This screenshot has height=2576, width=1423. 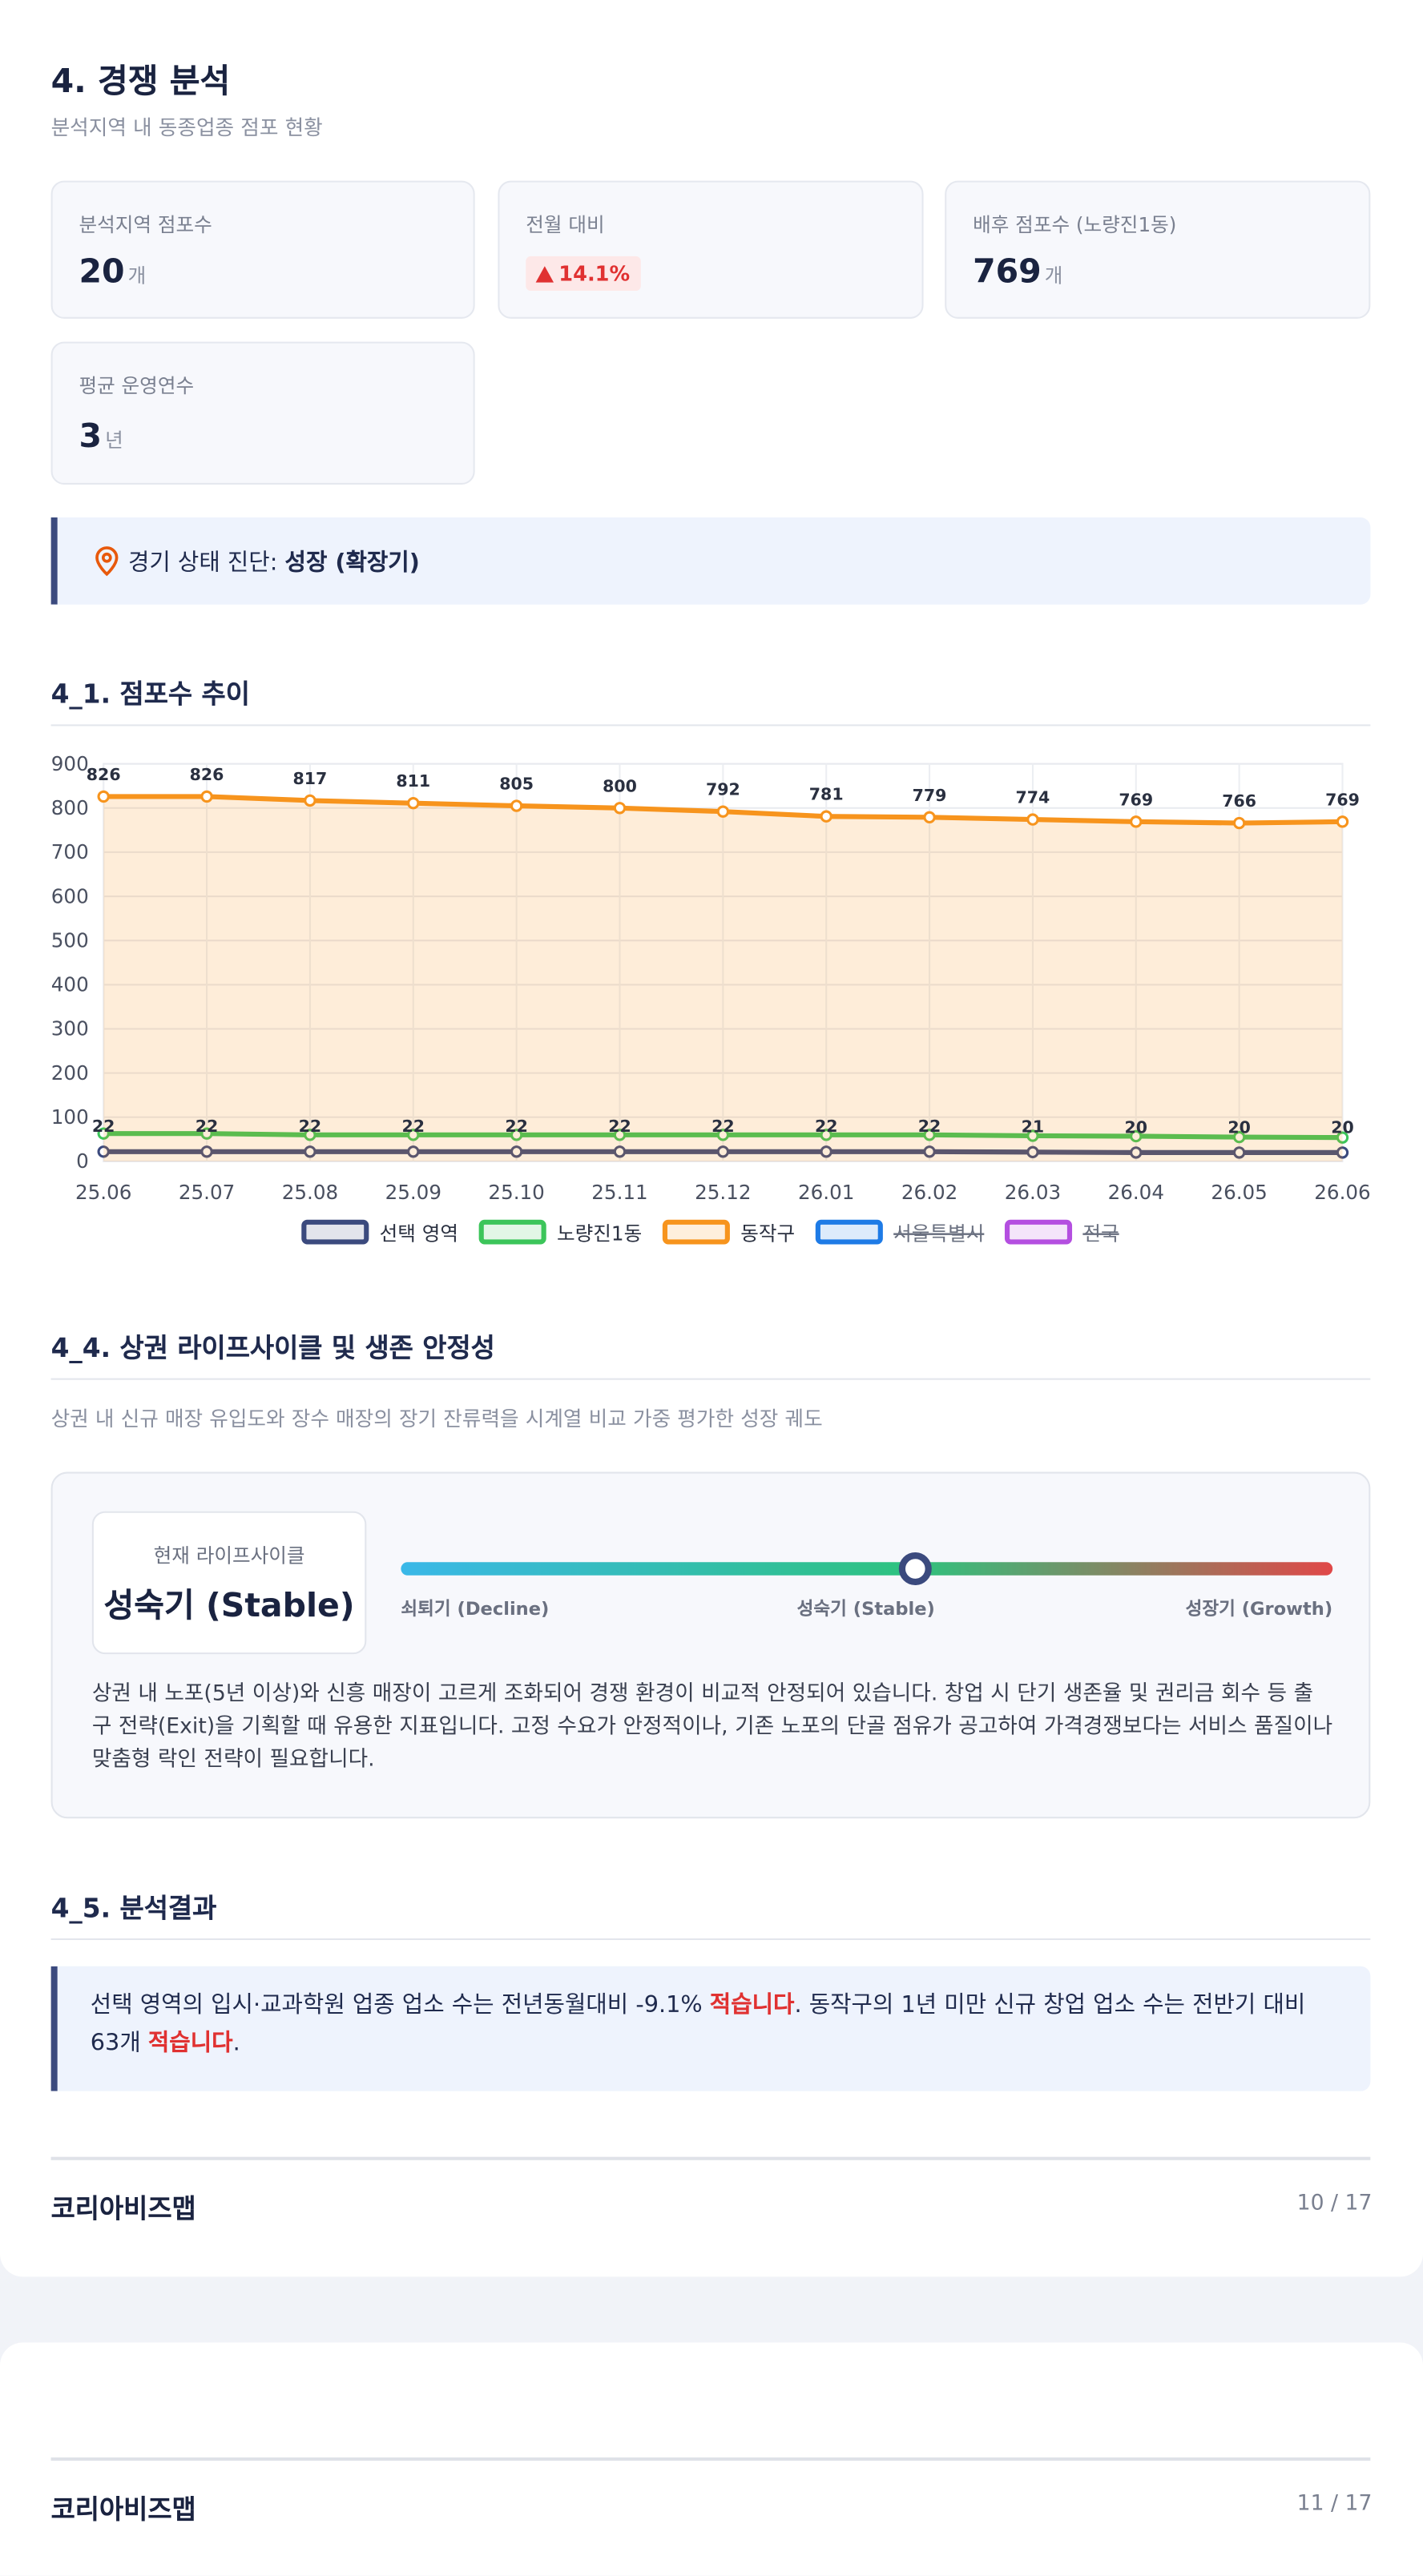 I want to click on stat-number: 3, so click(x=90, y=436).